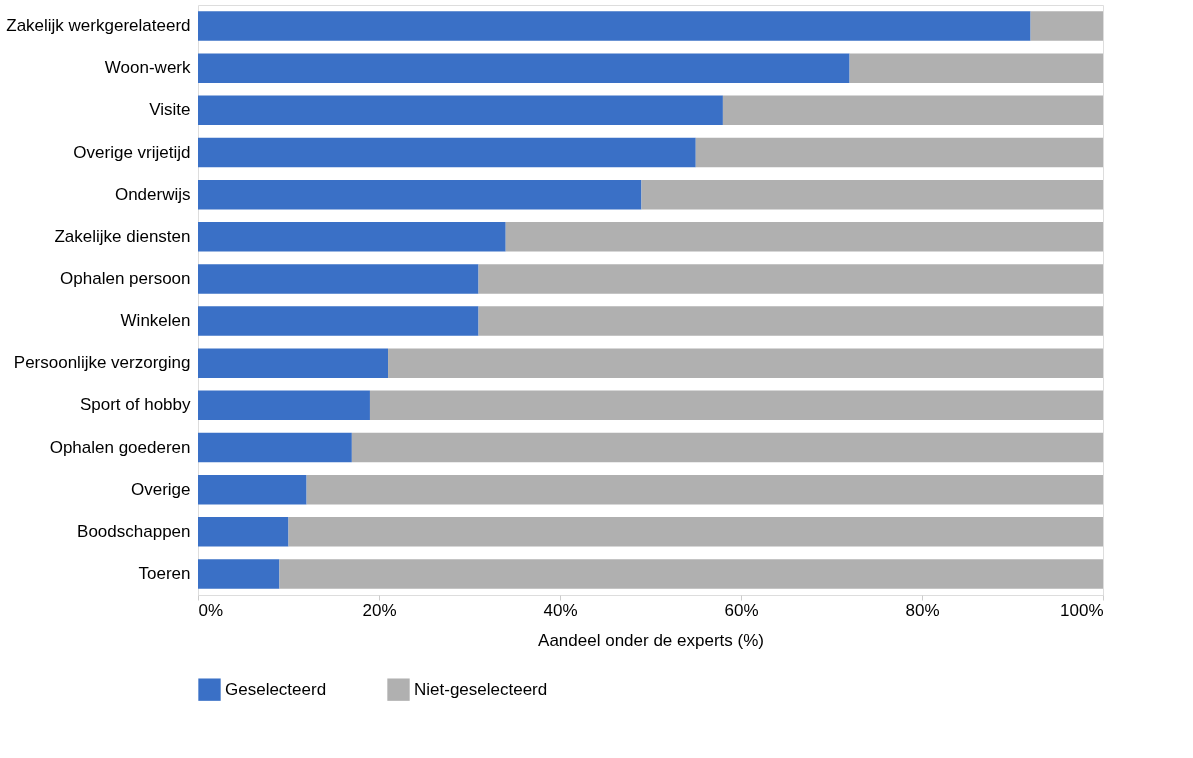 This screenshot has height=758, width=1193. What do you see at coordinates (211, 610) in the screenshot?
I see `x-tick-label: 0%` at bounding box center [211, 610].